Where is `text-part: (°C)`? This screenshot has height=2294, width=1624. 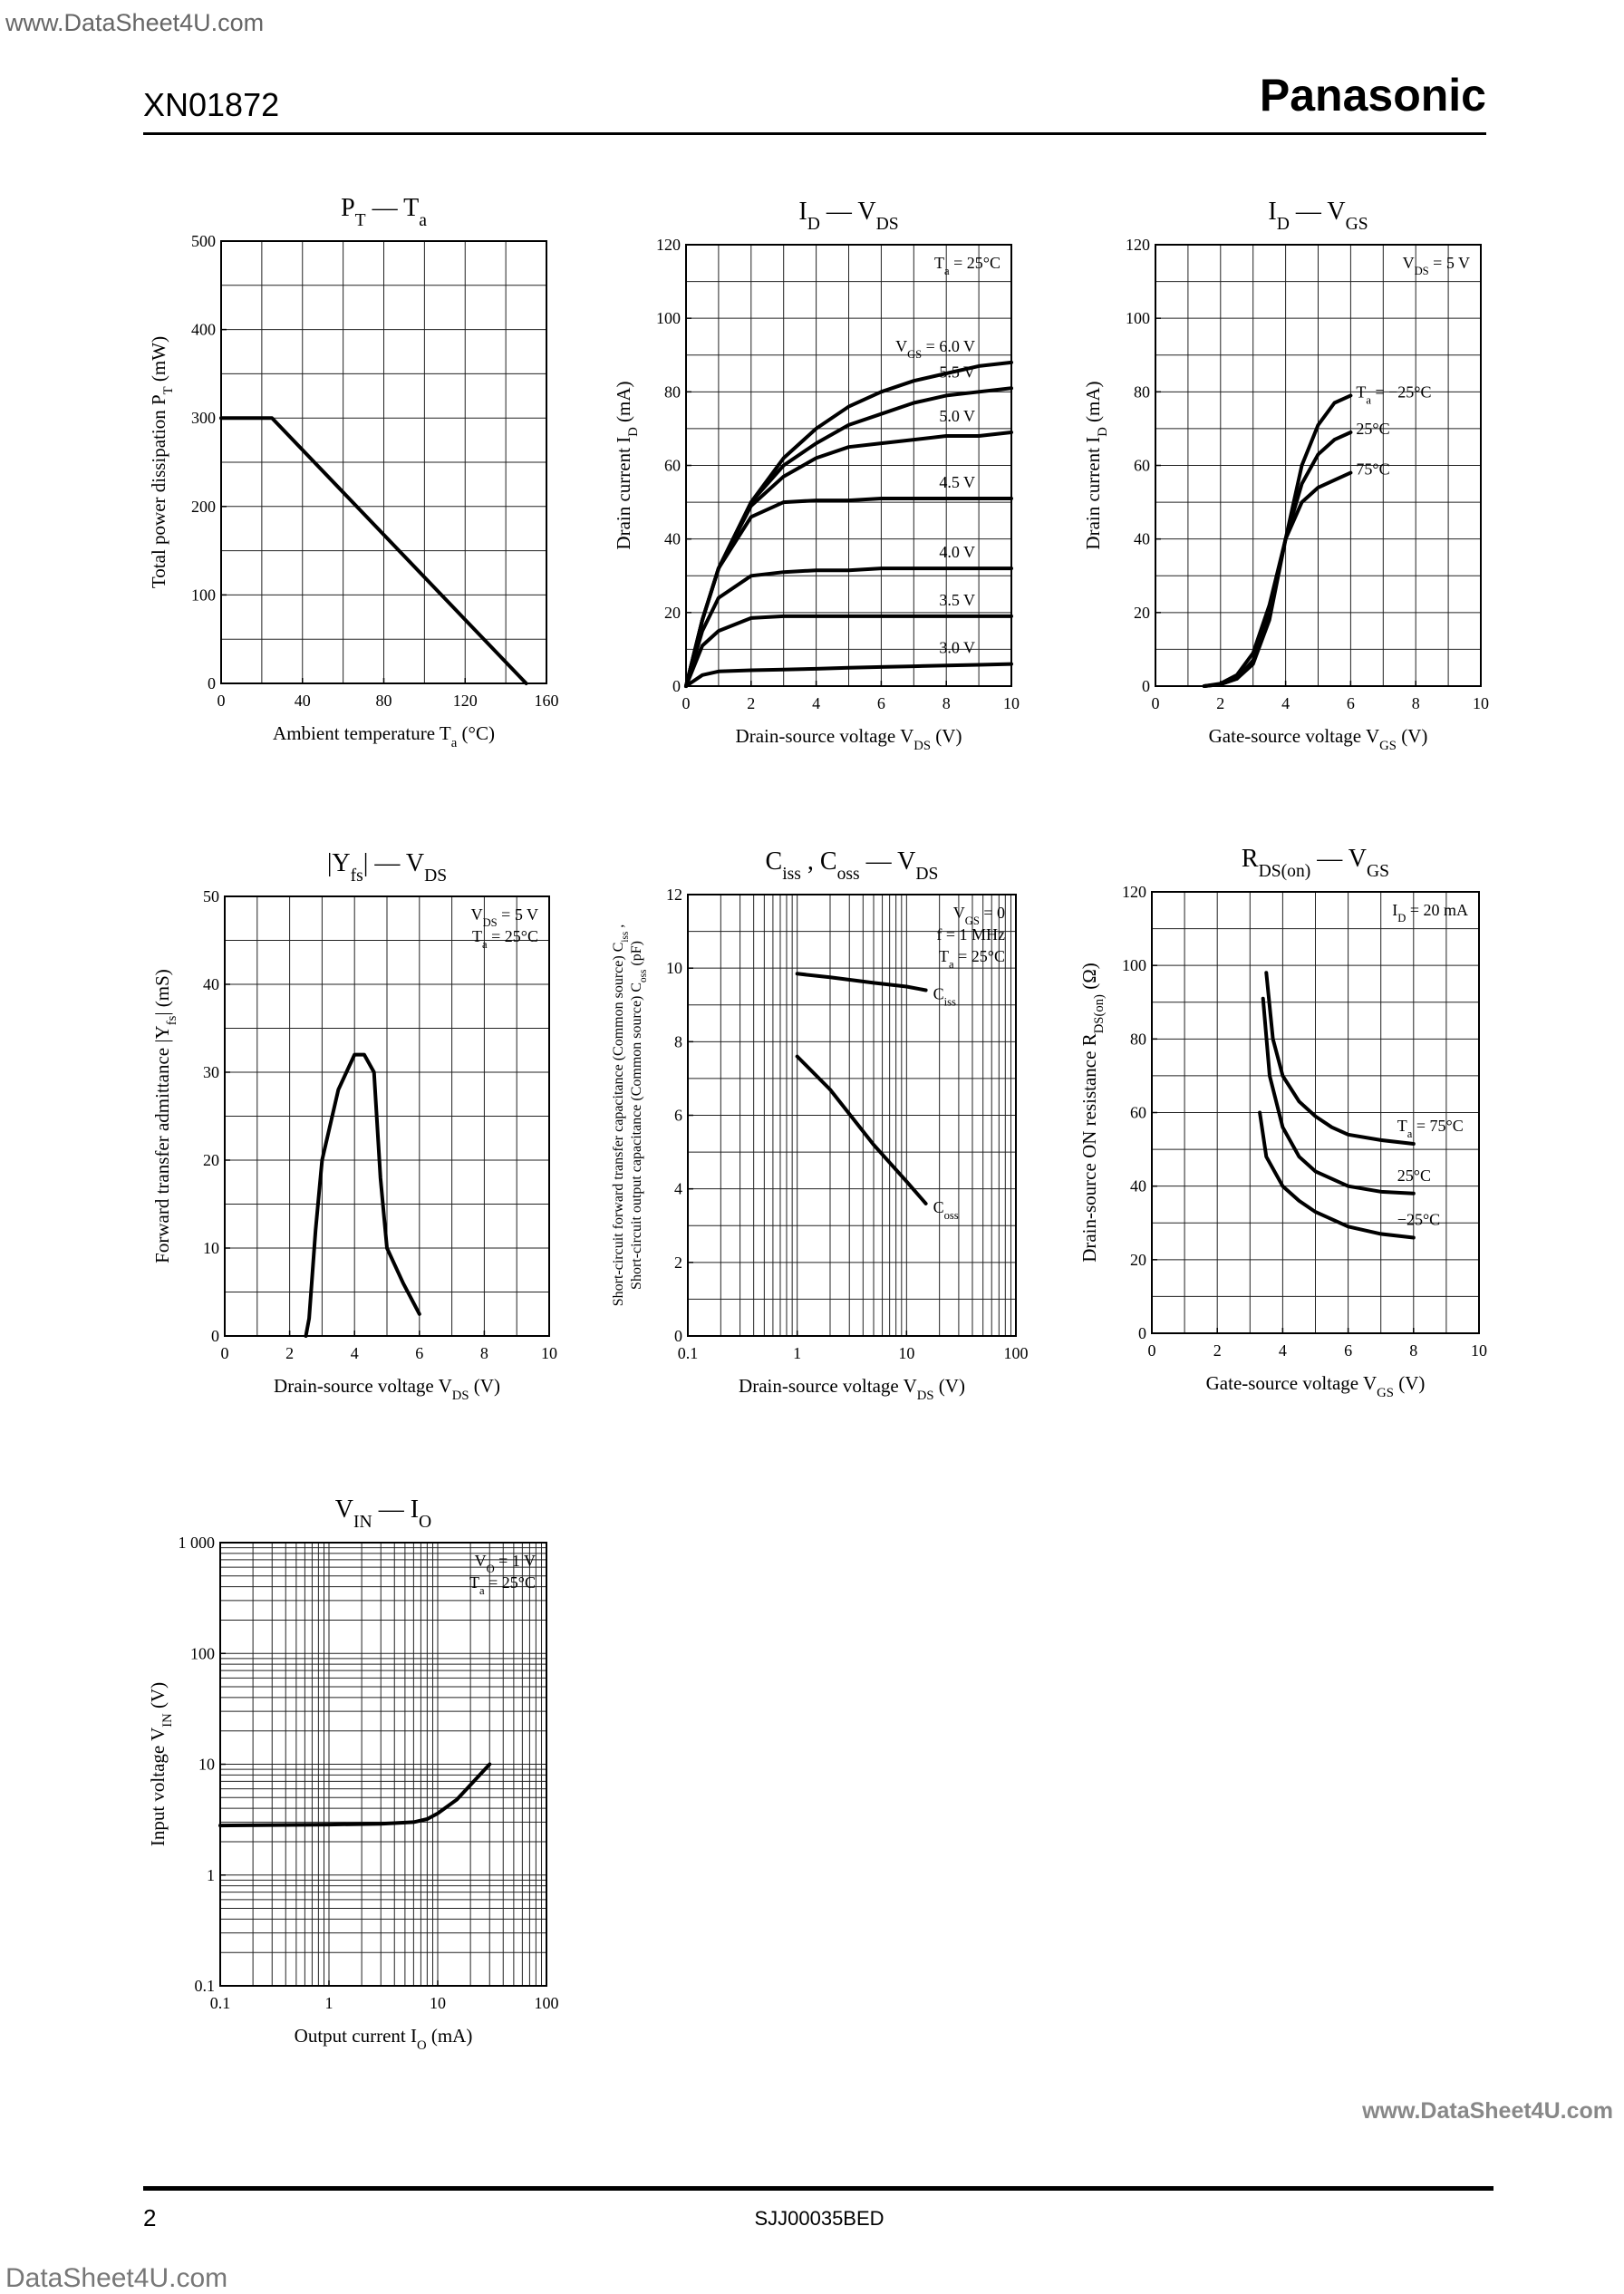 text-part: (°C) is located at coordinates (476, 733).